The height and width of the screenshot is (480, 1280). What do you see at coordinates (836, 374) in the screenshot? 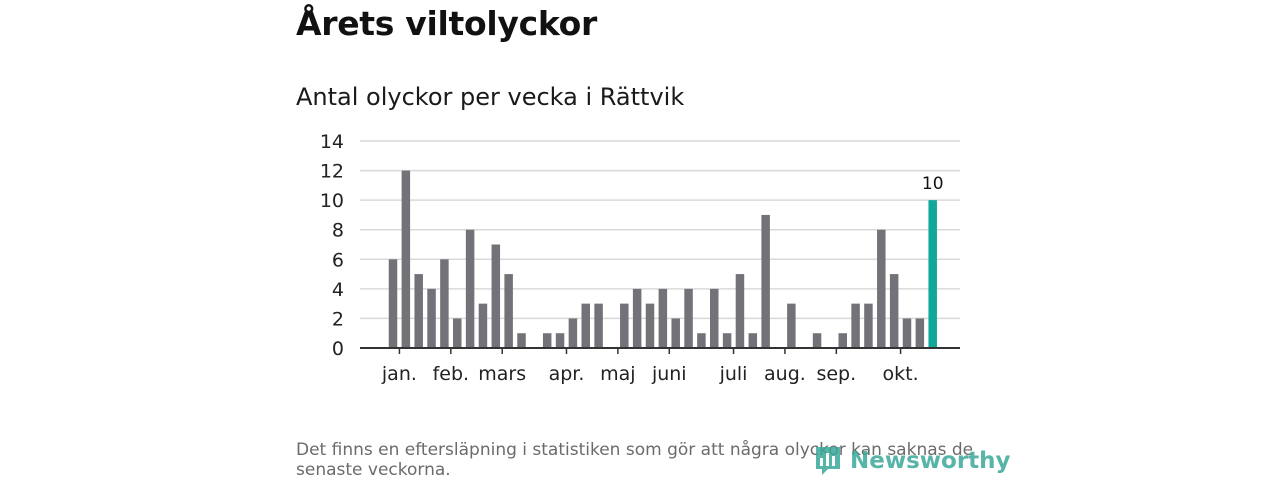
I see `x-tick-label: sep.` at bounding box center [836, 374].